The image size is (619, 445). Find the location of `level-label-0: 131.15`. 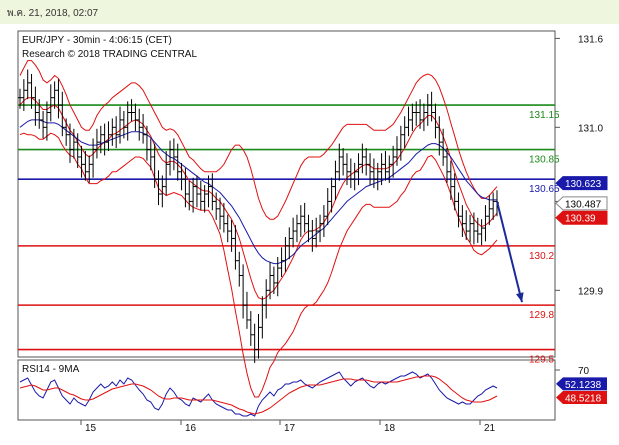

level-label-0: 131.15 is located at coordinates (544, 115).